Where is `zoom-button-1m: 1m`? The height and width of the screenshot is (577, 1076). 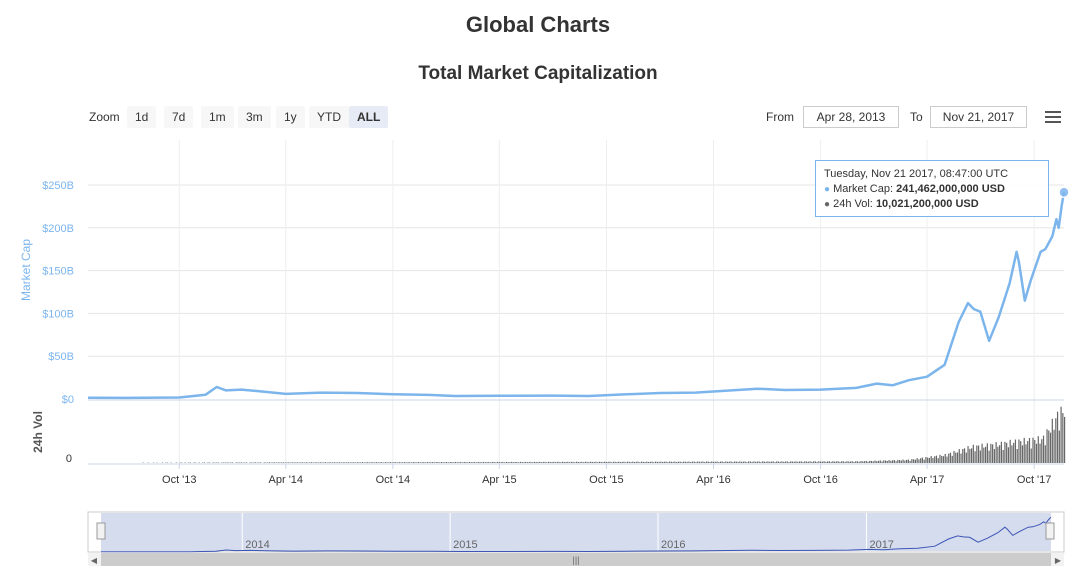
zoom-button-1m: 1m is located at coordinates (217, 117).